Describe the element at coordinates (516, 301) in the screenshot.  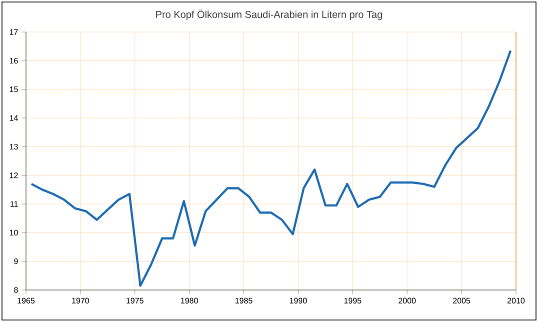
I see `x-tick-label: 2010` at that location.